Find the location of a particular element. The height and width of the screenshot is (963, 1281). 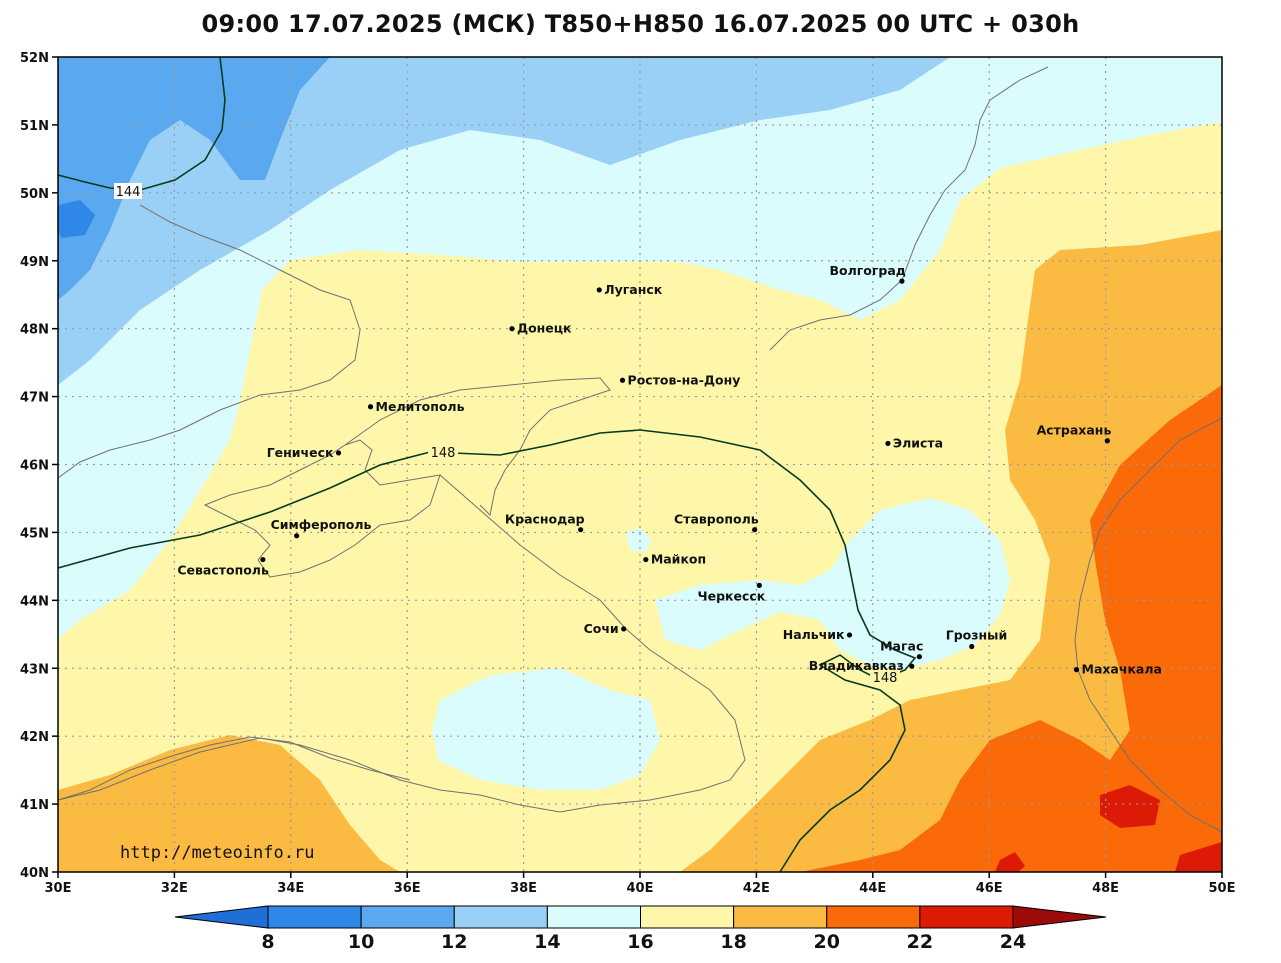

colorbar-tick-label: 20 is located at coordinates (827, 942).